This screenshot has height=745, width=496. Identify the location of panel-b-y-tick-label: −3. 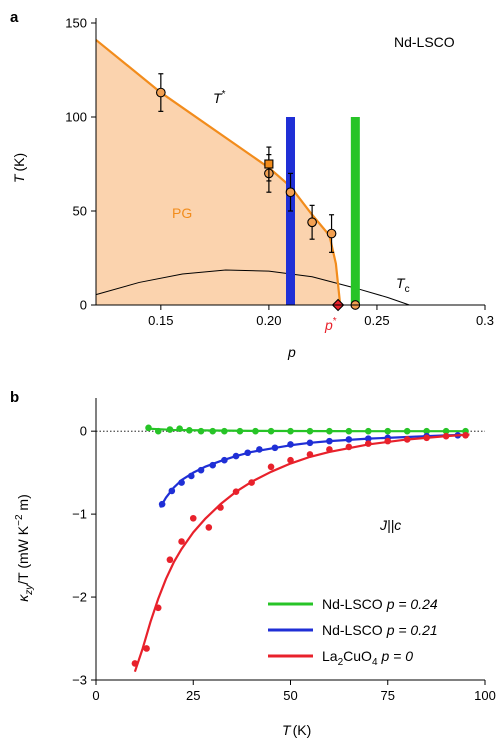
(79, 680).